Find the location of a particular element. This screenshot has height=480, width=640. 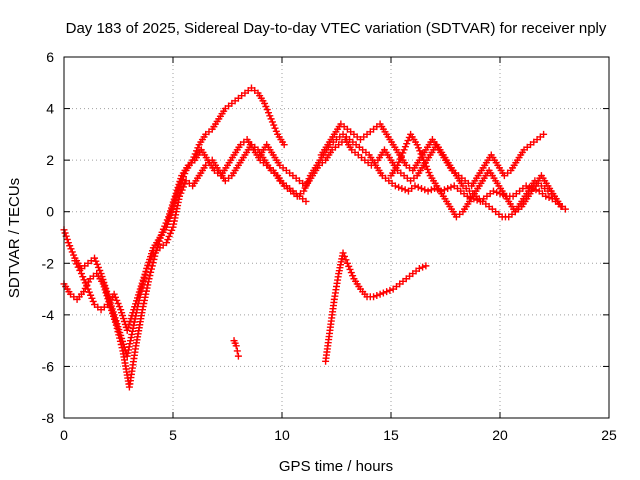

y-tick-label: -6 is located at coordinates (48, 366).